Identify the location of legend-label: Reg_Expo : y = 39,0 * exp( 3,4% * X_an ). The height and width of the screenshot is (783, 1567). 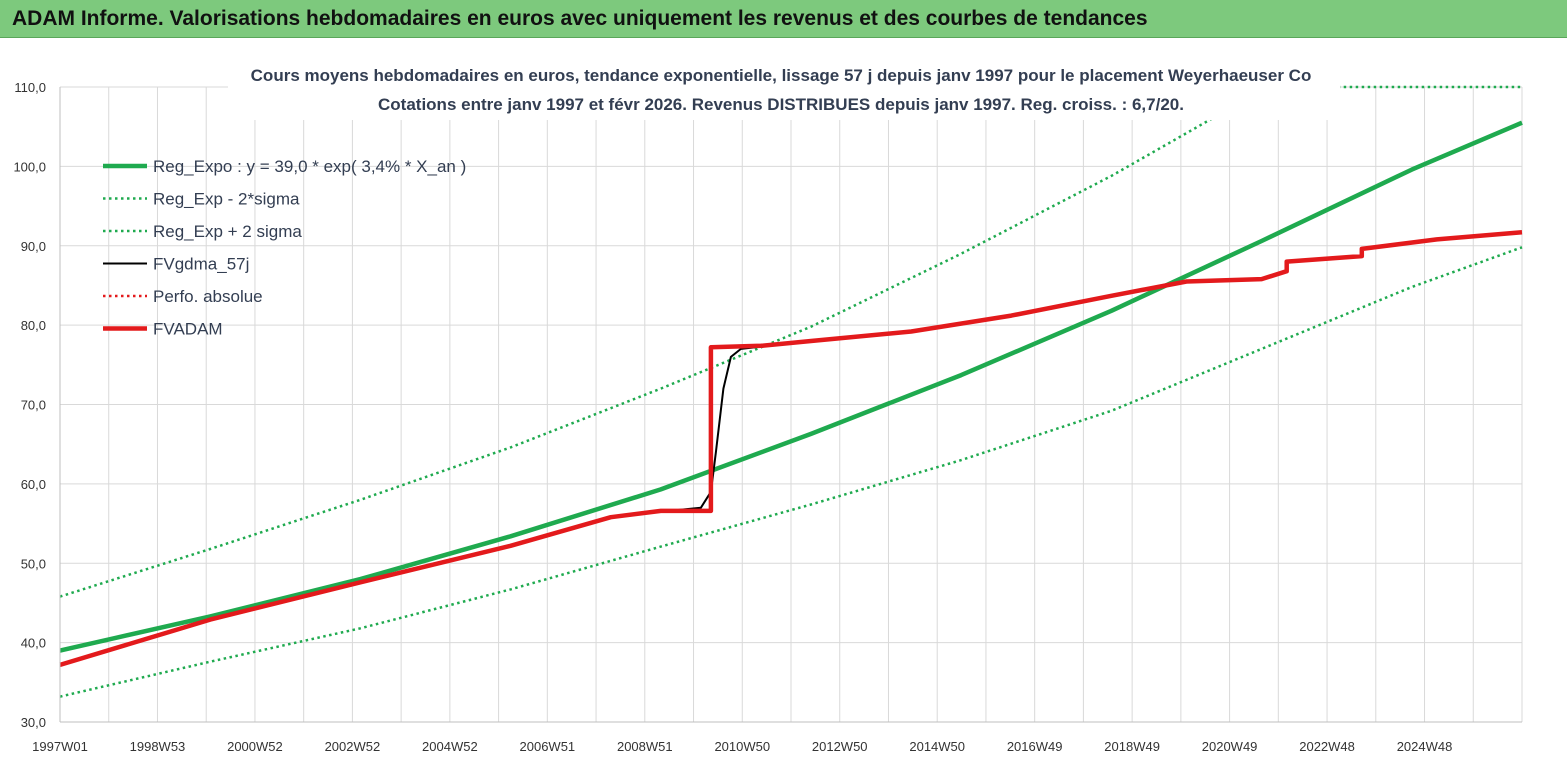
(309, 166).